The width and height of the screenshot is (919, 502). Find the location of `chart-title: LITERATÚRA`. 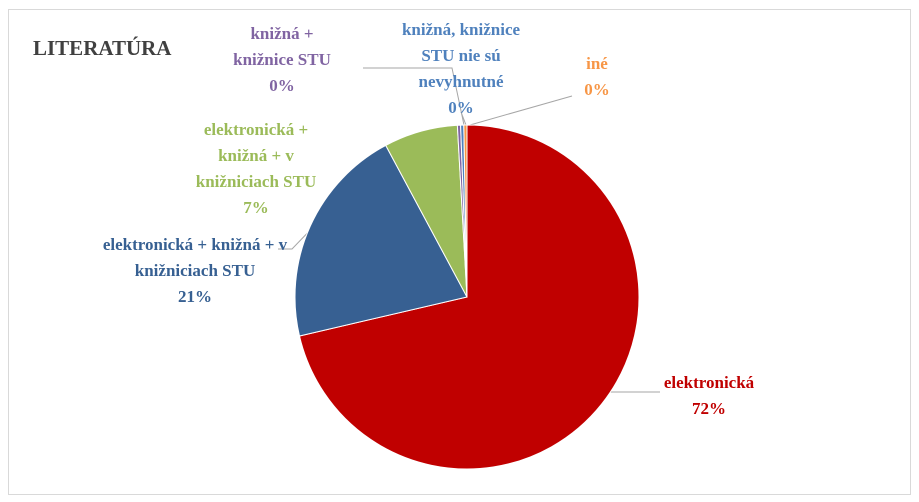

chart-title: LITERATÚRA is located at coordinates (102, 48).